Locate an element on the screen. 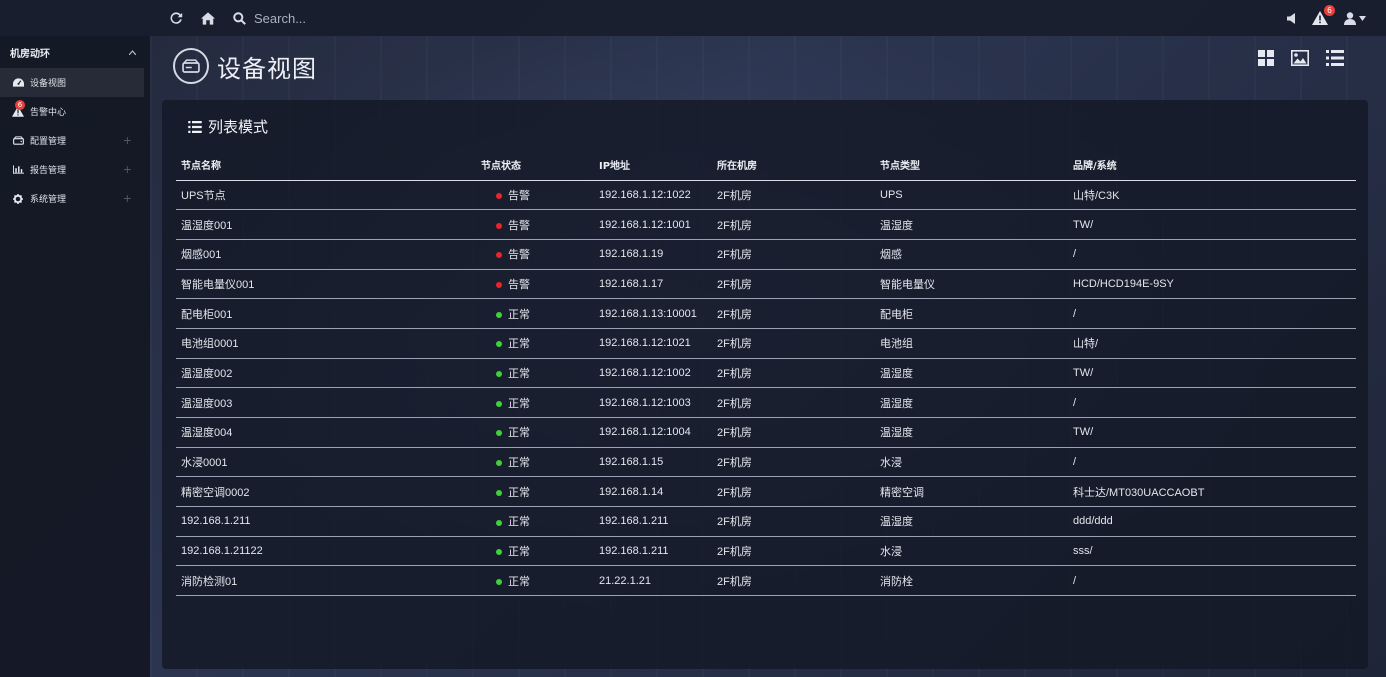 The image size is (1386, 677). cell-node-name: 水浸0001 is located at coordinates (326, 462).